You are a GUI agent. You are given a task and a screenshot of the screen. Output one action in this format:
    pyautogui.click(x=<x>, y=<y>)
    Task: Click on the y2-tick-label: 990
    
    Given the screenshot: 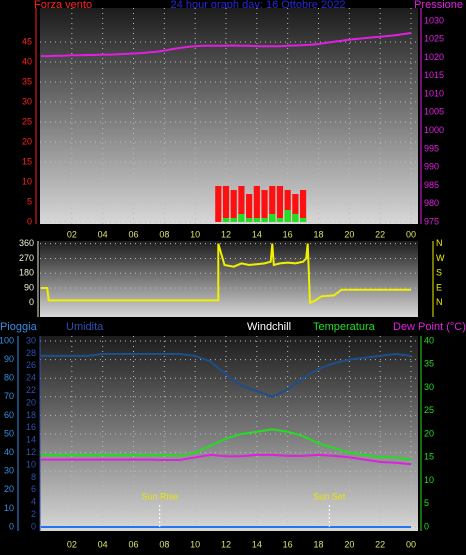 What is the action you would take?
    pyautogui.click(x=431, y=167)
    